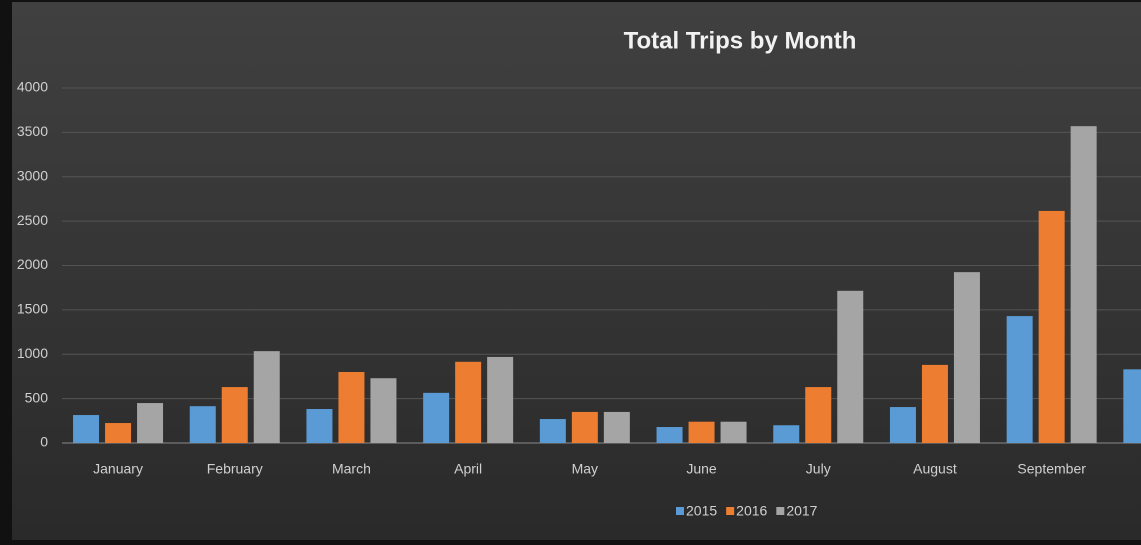 This screenshot has width=1141, height=545. I want to click on x-tick-label: July, so click(818, 469).